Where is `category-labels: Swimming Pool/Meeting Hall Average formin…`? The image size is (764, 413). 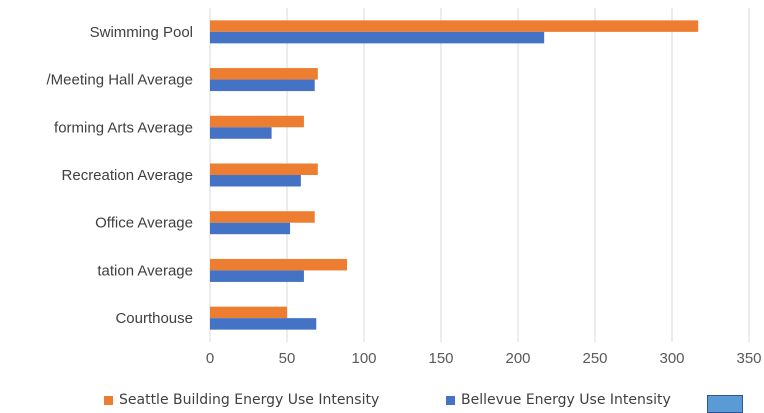
category-labels: Swimming Pool/Meeting Hall Average formin… is located at coordinates (120, 175).